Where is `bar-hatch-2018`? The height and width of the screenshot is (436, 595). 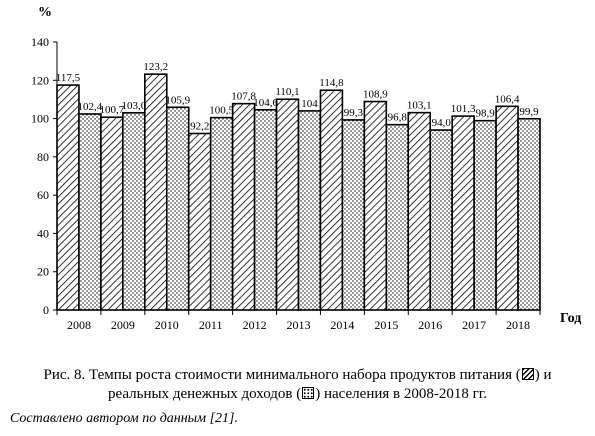
bar-hatch-2018 is located at coordinates (507, 208).